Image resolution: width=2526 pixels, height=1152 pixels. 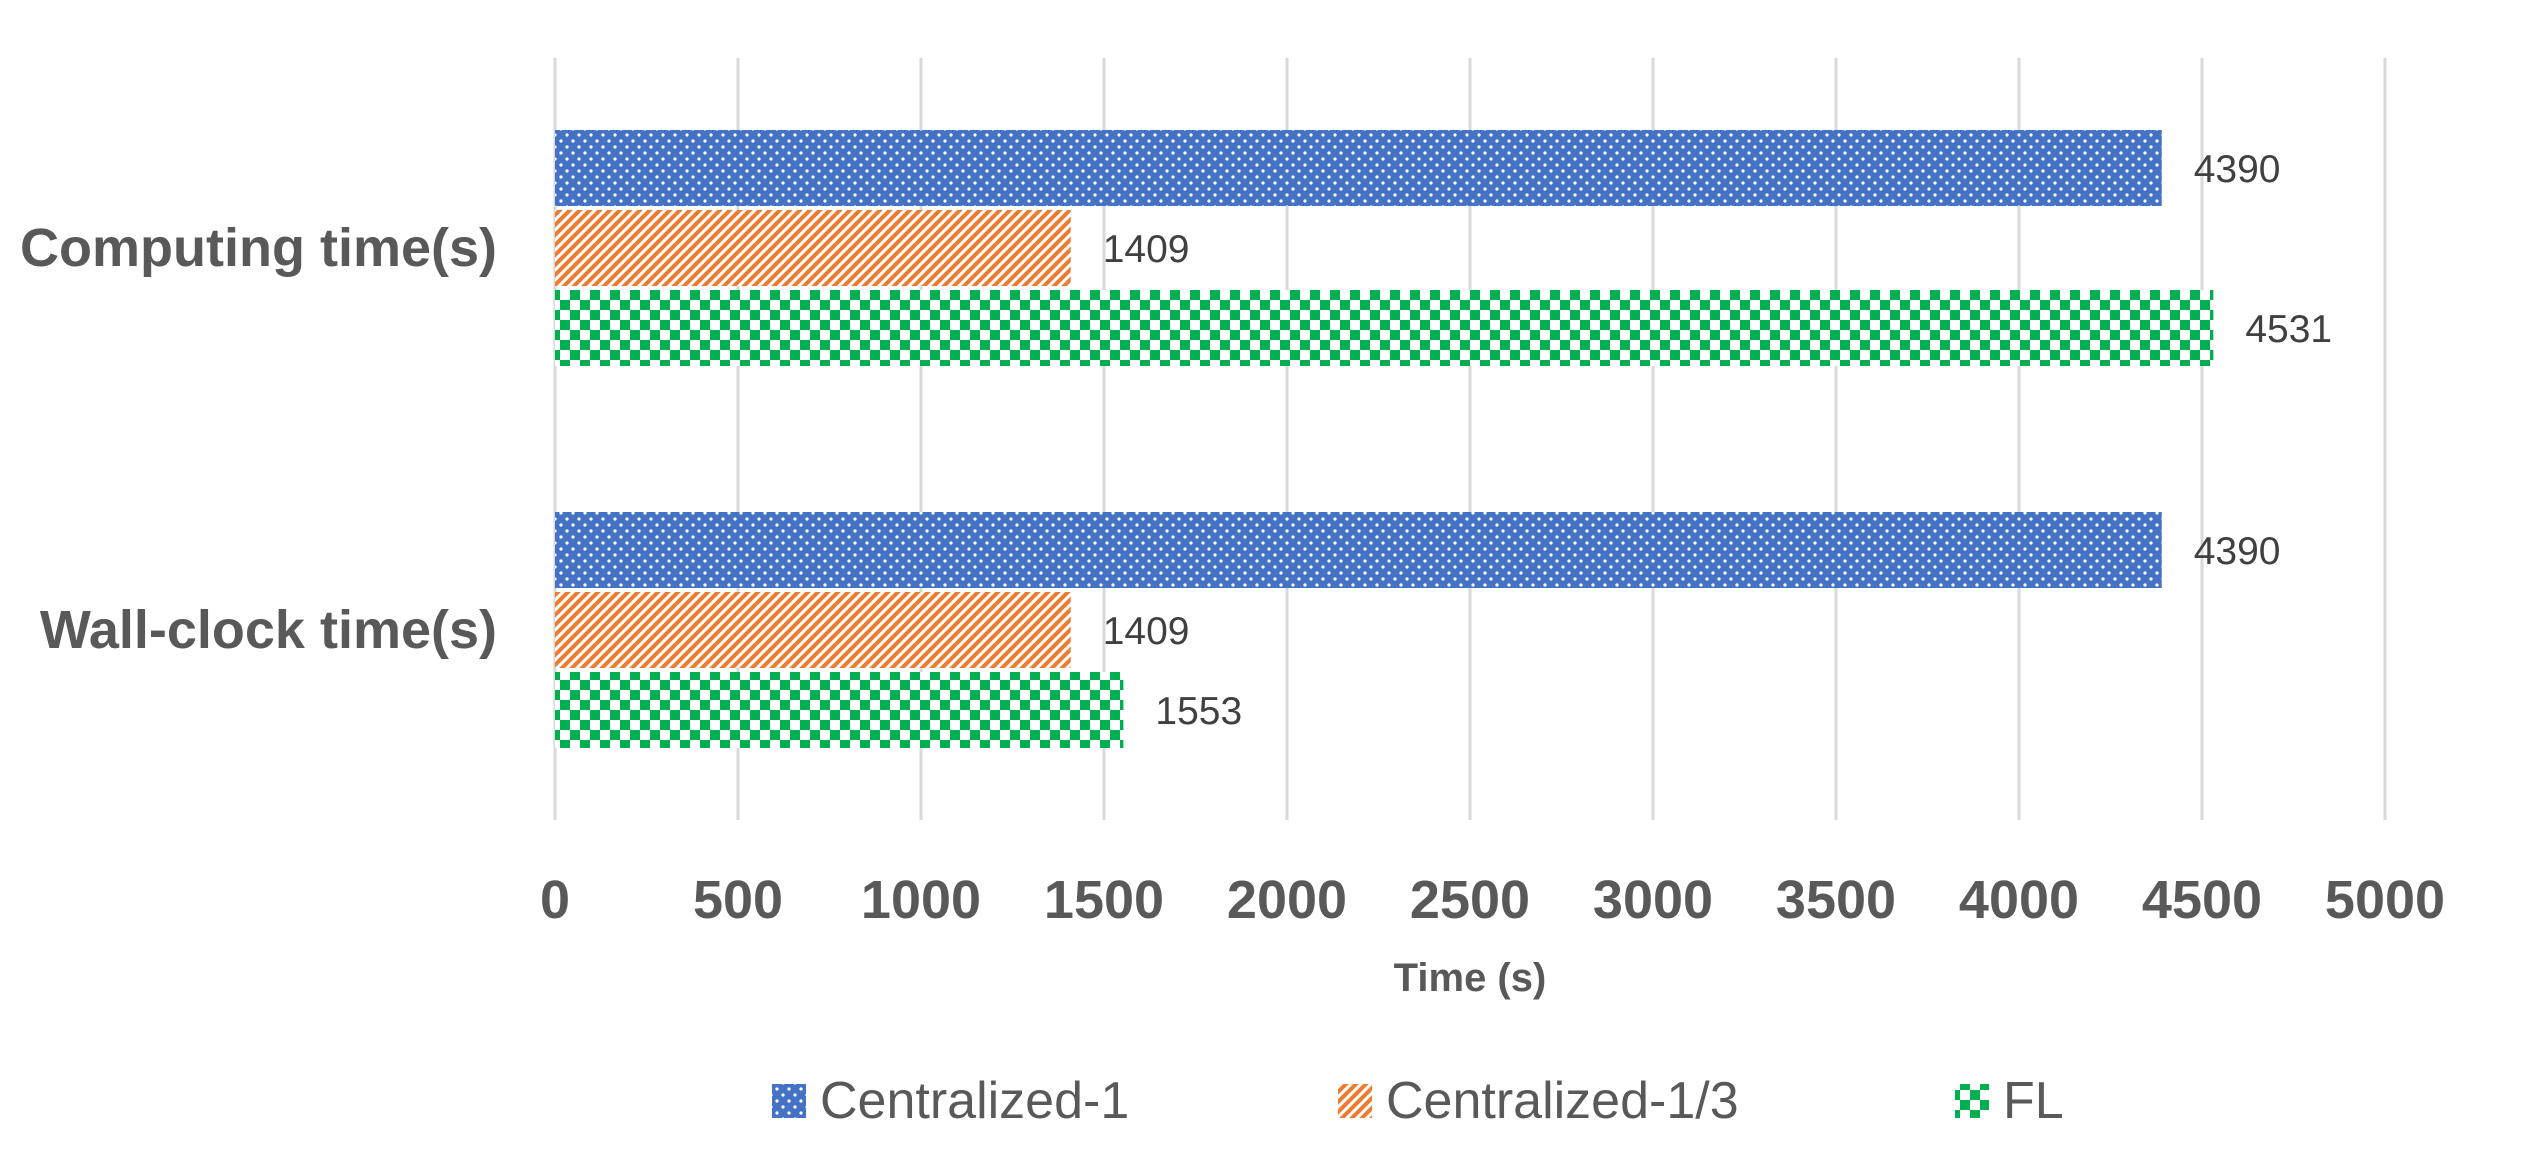 What do you see at coordinates (2237, 551) in the screenshot?
I see `data-label-centralized-1-wall-clock-time-s: 4390` at bounding box center [2237, 551].